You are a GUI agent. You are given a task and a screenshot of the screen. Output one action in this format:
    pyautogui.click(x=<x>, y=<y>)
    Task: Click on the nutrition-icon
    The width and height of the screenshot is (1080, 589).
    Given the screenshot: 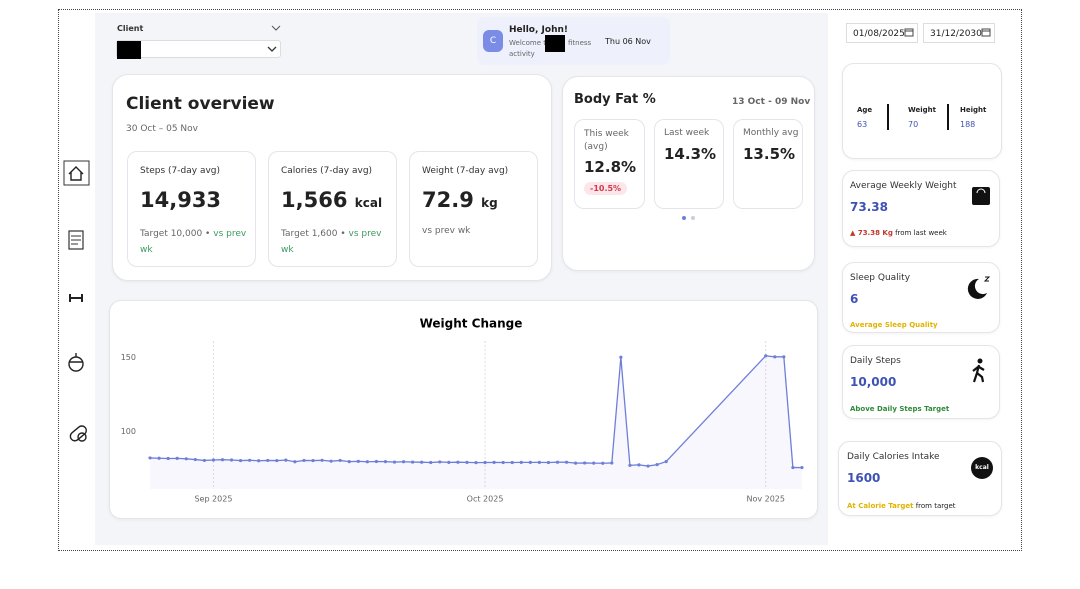 What is the action you would take?
    pyautogui.click(x=76, y=362)
    